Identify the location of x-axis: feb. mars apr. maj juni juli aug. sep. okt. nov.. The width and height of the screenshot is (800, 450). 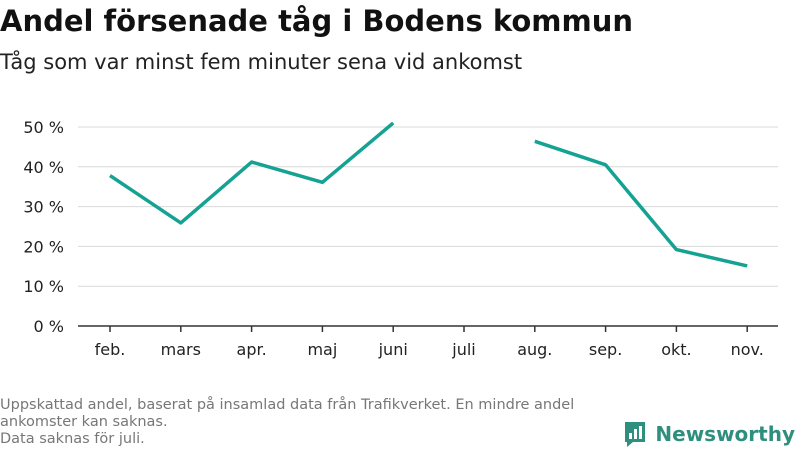
(428, 342).